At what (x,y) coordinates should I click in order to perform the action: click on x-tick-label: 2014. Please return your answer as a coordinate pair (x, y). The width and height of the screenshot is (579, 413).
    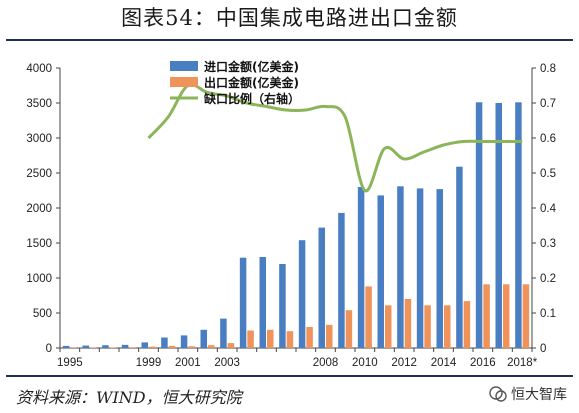
    Looking at the image, I should click on (444, 363).